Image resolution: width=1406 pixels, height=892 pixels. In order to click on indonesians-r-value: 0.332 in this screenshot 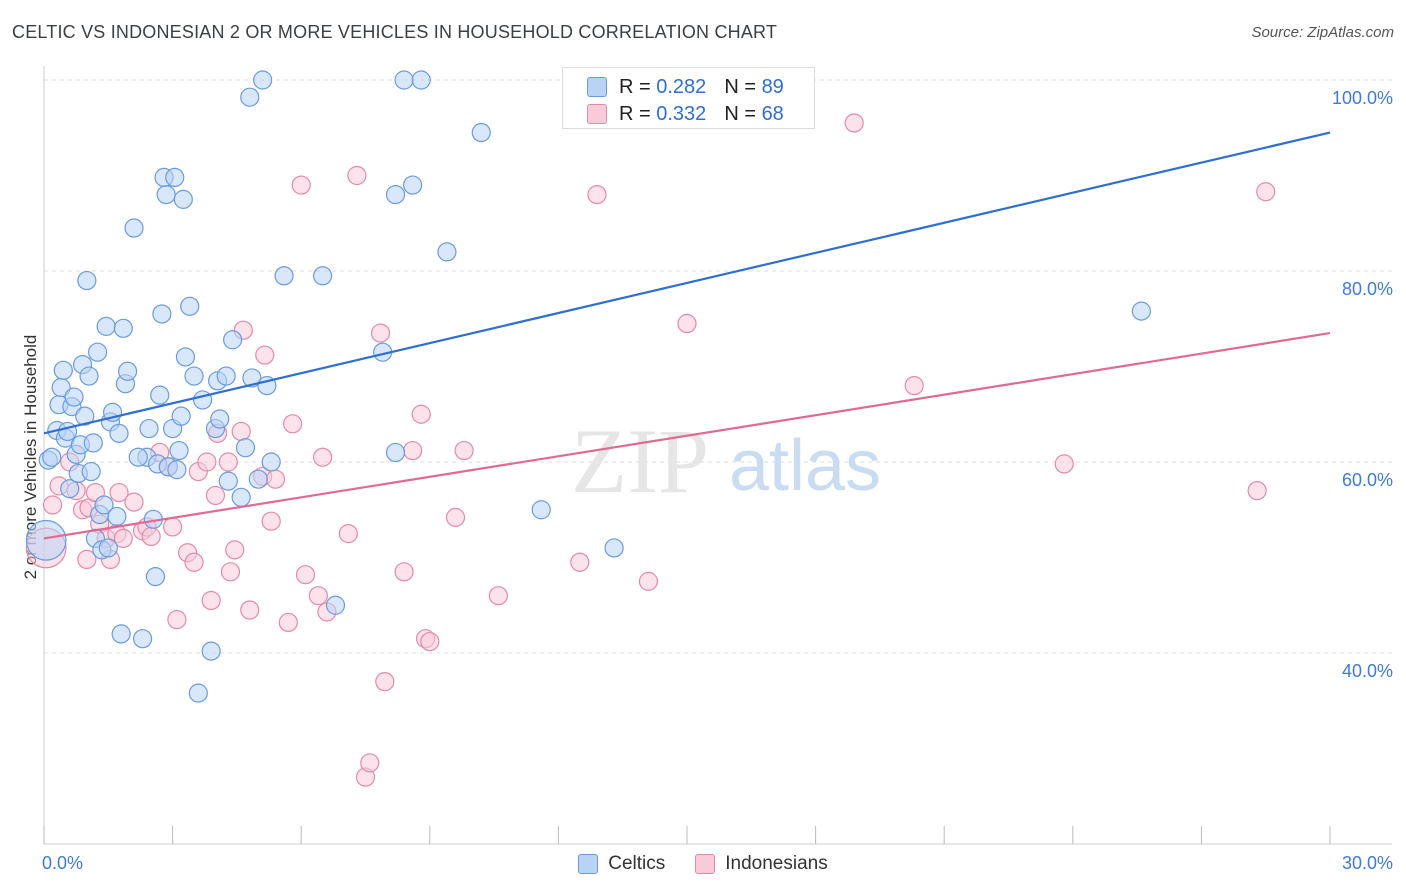, I will do `click(681, 113)`.